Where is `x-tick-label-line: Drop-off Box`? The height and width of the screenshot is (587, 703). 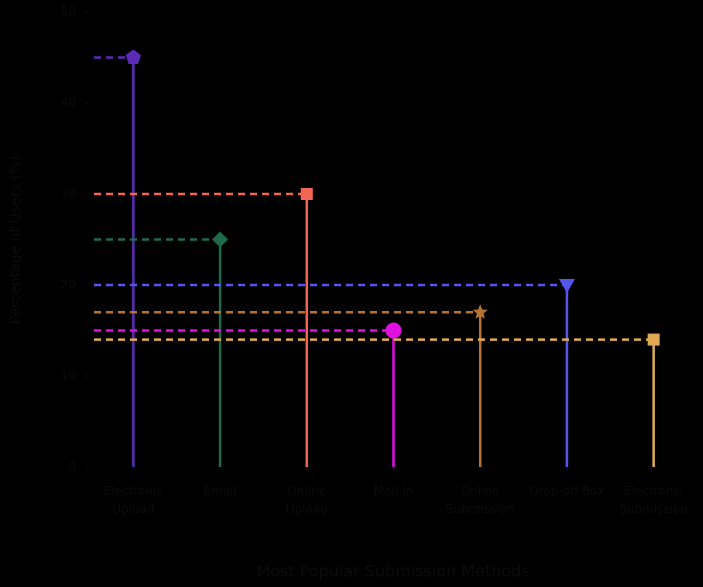
x-tick-label-line: Drop-off Box is located at coordinates (566, 491).